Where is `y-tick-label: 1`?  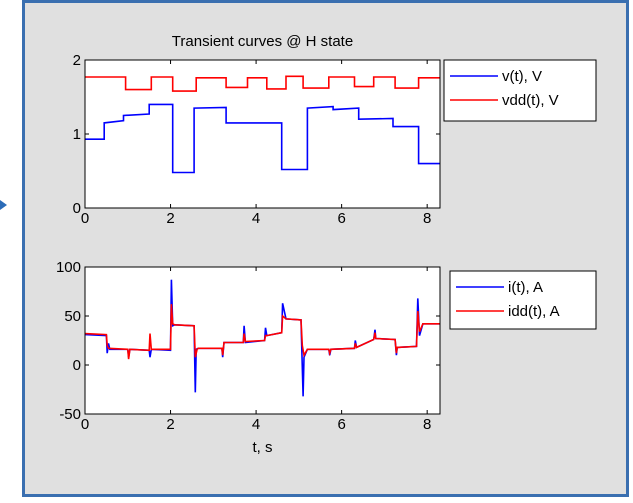 y-tick-label: 1 is located at coordinates (77, 134).